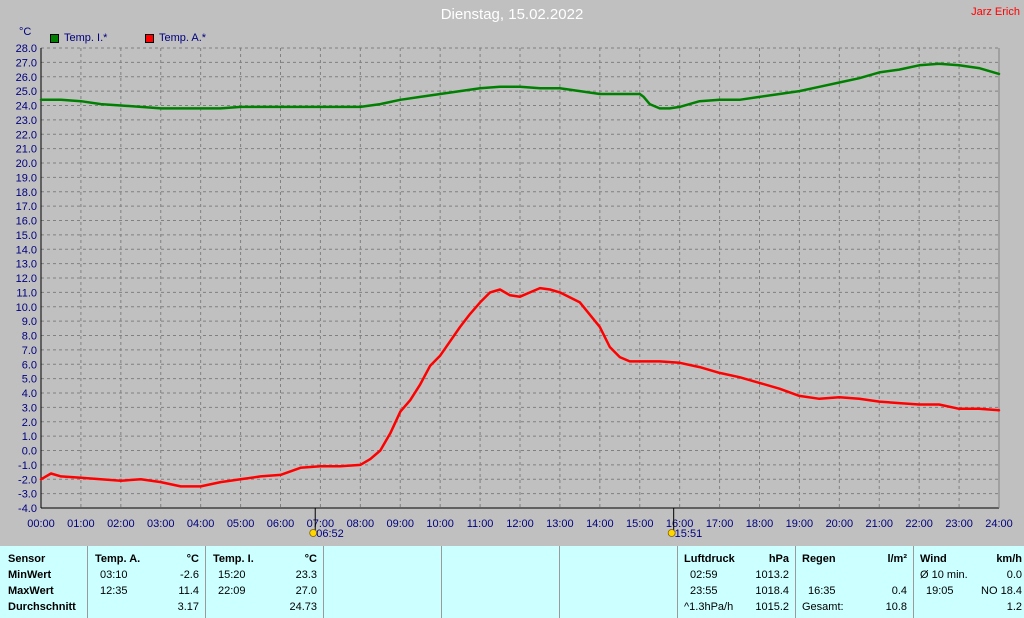  Describe the element at coordinates (704, 575) in the screenshot. I see `luftdruck-min-time: 02:59` at that location.